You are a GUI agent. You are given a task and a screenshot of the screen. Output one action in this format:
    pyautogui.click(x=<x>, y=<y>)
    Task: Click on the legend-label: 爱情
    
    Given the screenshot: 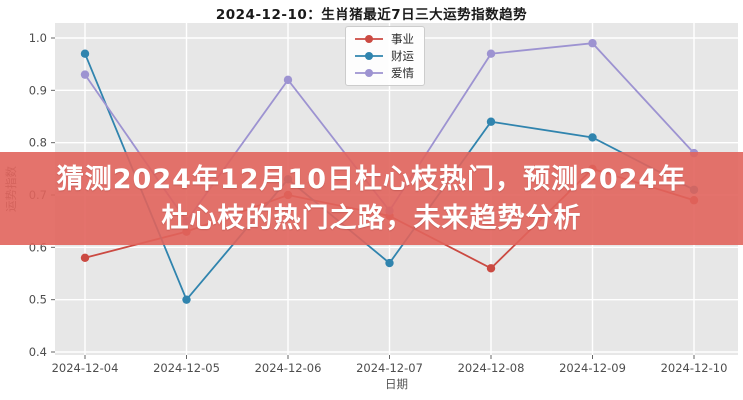 What is the action you would take?
    pyautogui.click(x=402, y=73)
    